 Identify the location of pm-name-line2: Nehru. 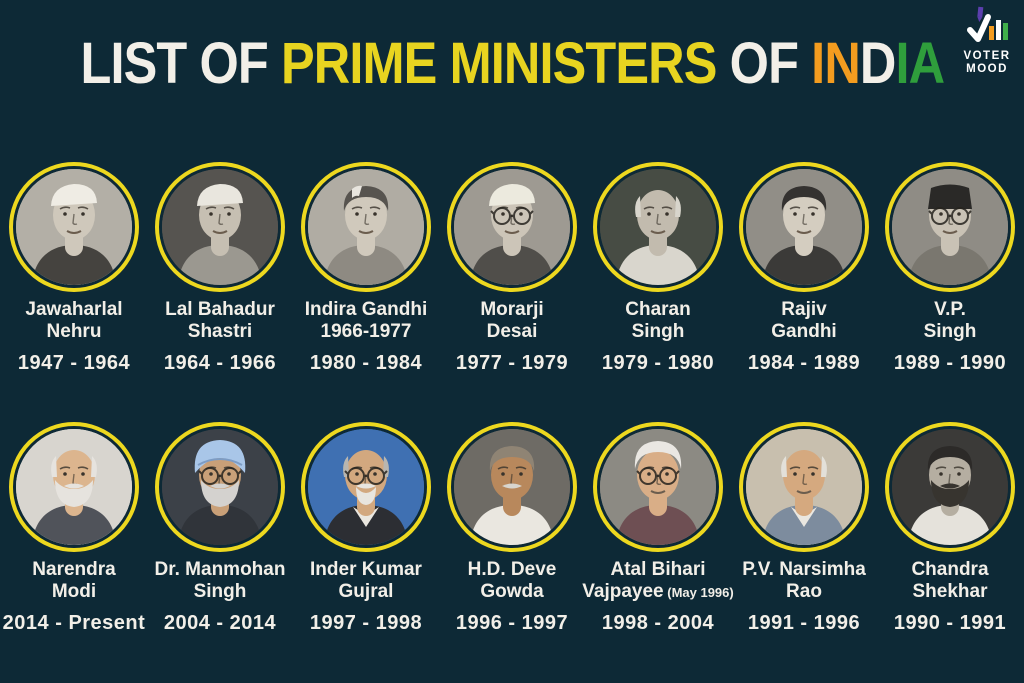
(74, 332).